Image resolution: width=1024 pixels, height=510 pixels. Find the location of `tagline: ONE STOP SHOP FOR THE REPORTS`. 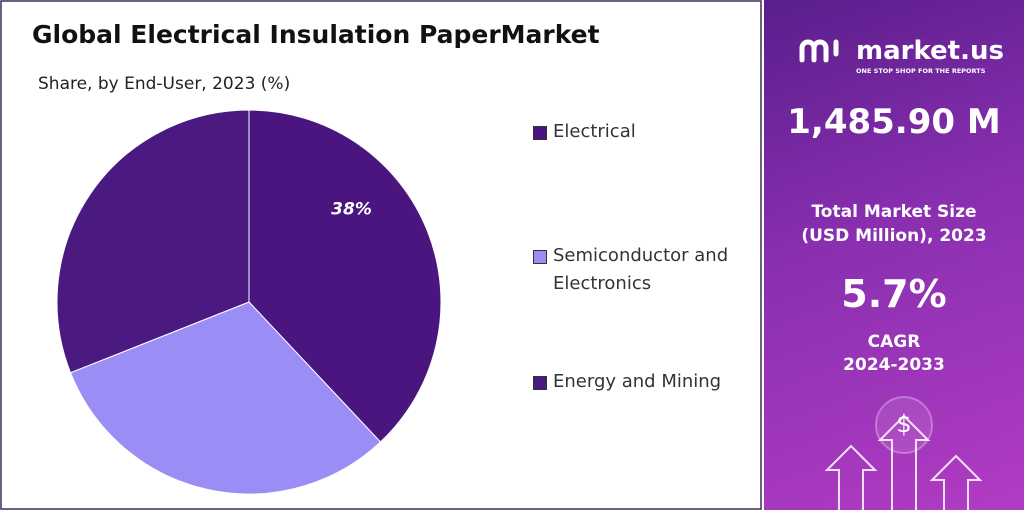

tagline: ONE STOP SHOP FOR THE REPORTS is located at coordinates (921, 71).